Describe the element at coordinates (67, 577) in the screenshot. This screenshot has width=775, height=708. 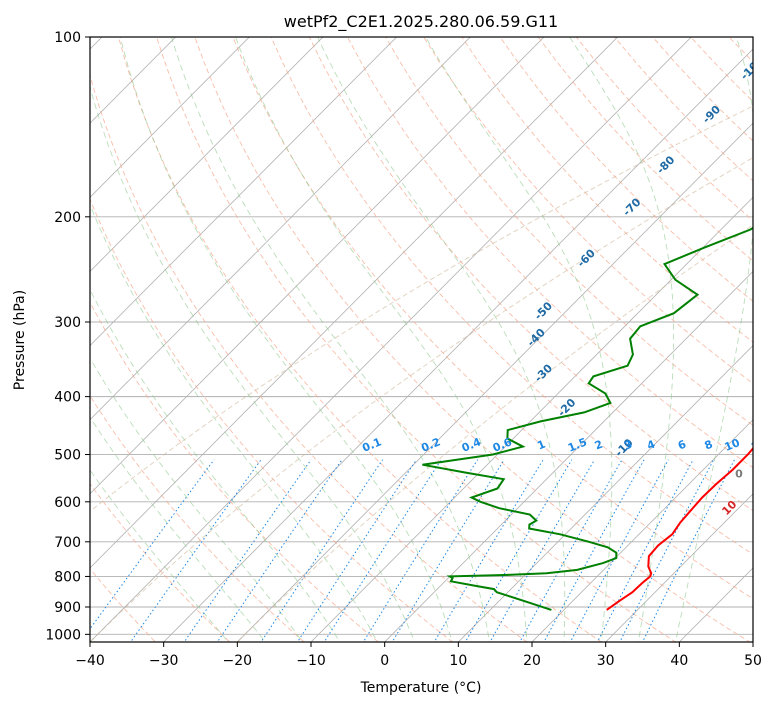
I see `y-tick-label: 800` at that location.